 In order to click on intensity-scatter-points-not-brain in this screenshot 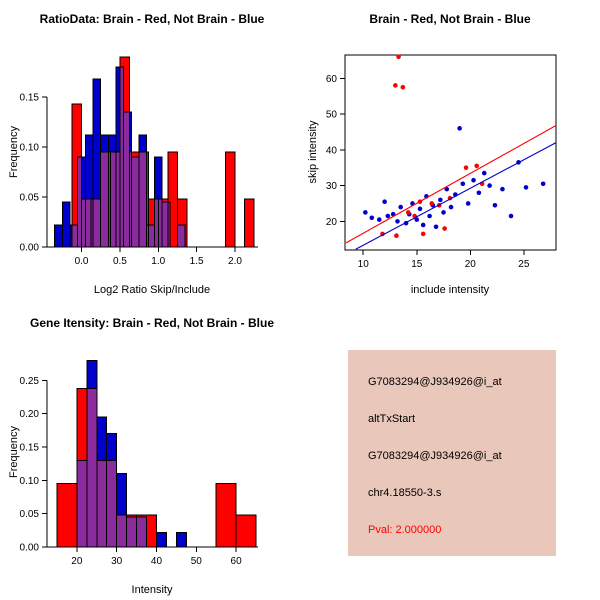, I will do `click(454, 178)`.